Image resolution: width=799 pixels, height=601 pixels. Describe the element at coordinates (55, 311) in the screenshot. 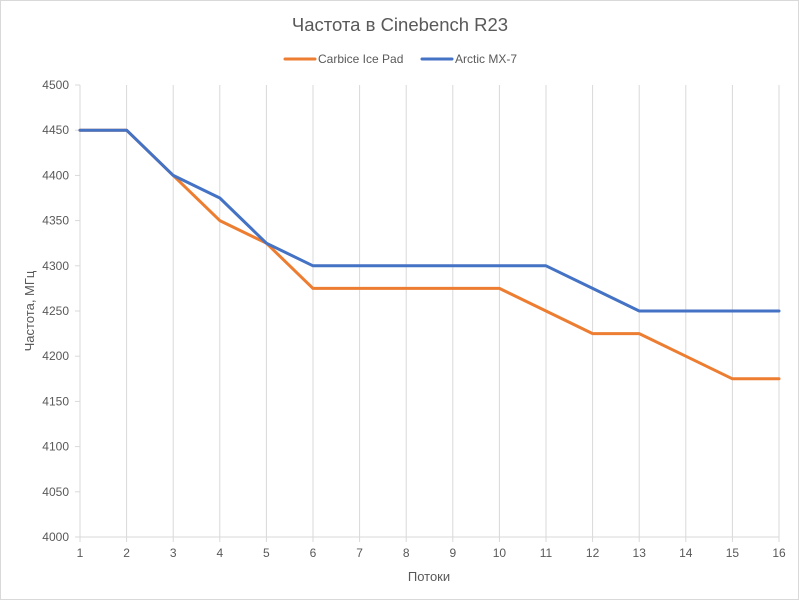

I see `y-tick-label: 4250` at that location.